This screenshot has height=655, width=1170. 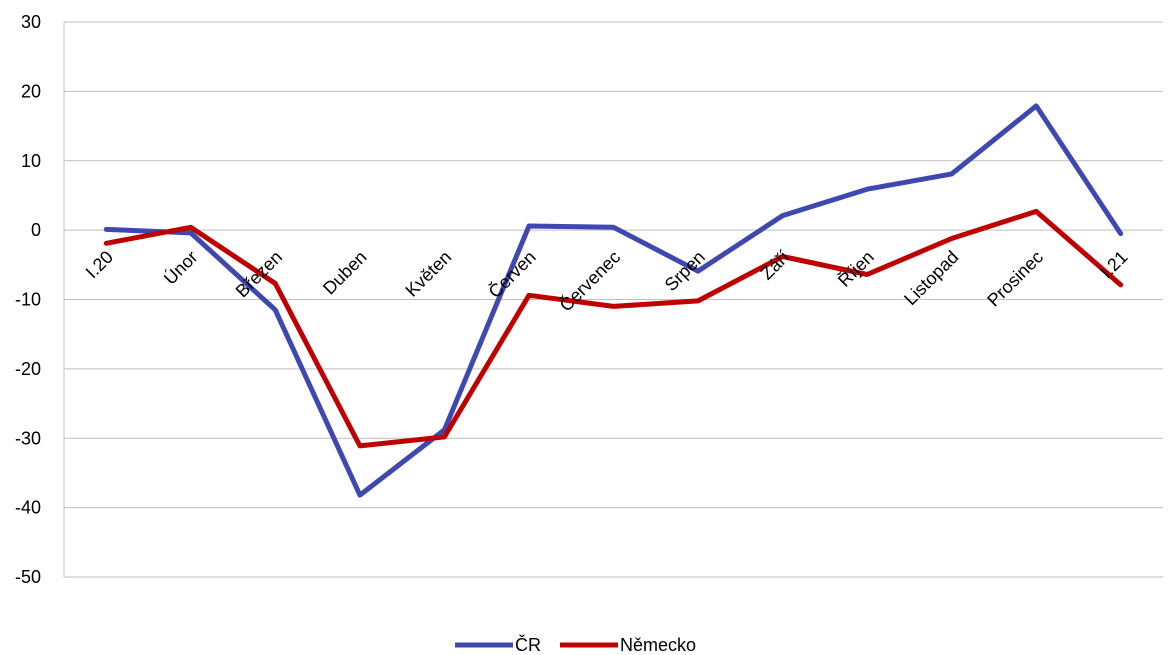 What do you see at coordinates (28, 508) in the screenshot?
I see `y-tick-label: -40` at bounding box center [28, 508].